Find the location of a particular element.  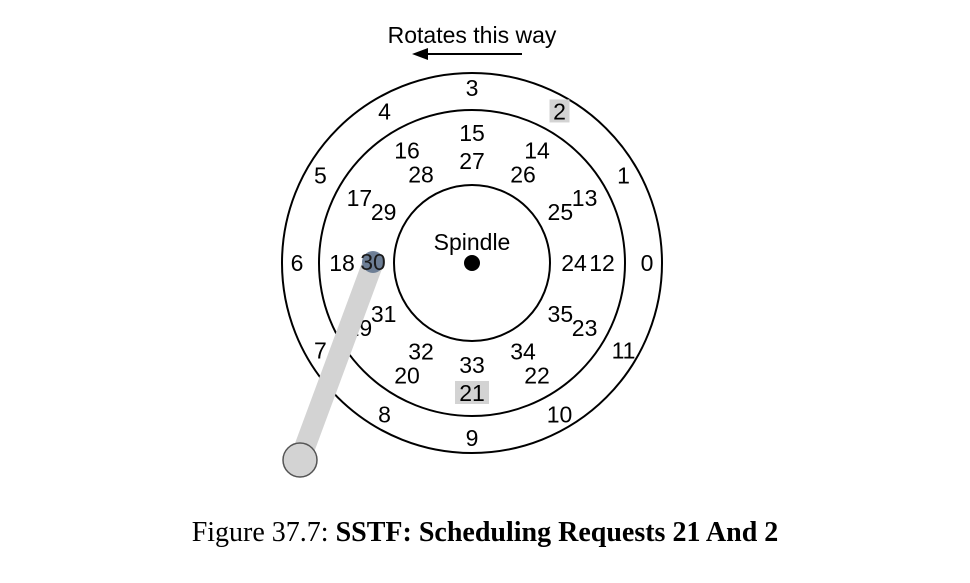

outer-sector-6: 6 is located at coordinates (297, 263).